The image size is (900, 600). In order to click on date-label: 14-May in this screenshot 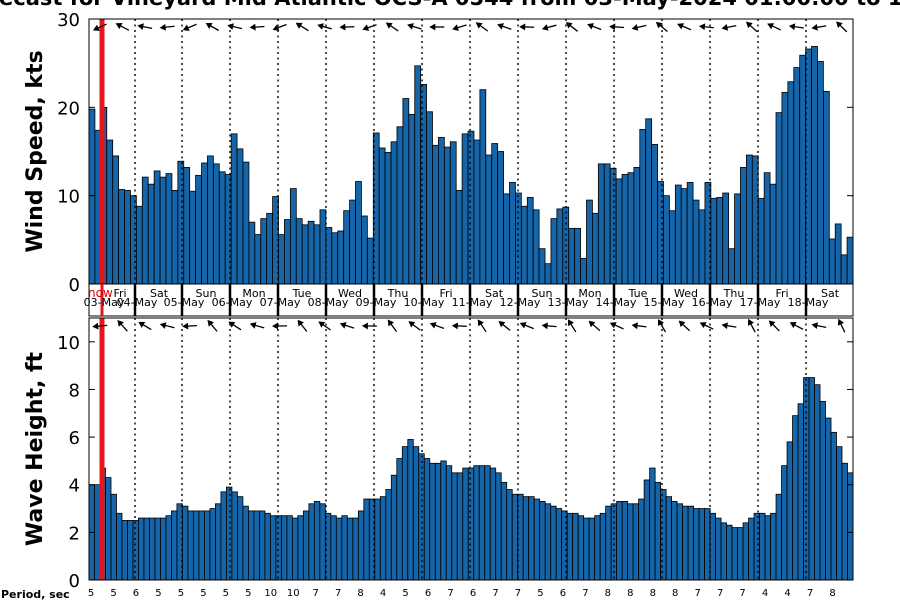, I will do `click(616, 302)`.